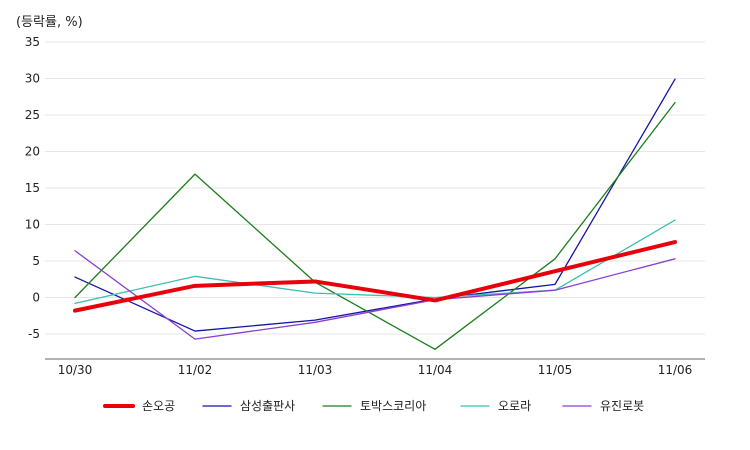 The image size is (750, 450). What do you see at coordinates (675, 370) in the screenshot?
I see `x-tick-label: 11/06` at bounding box center [675, 370].